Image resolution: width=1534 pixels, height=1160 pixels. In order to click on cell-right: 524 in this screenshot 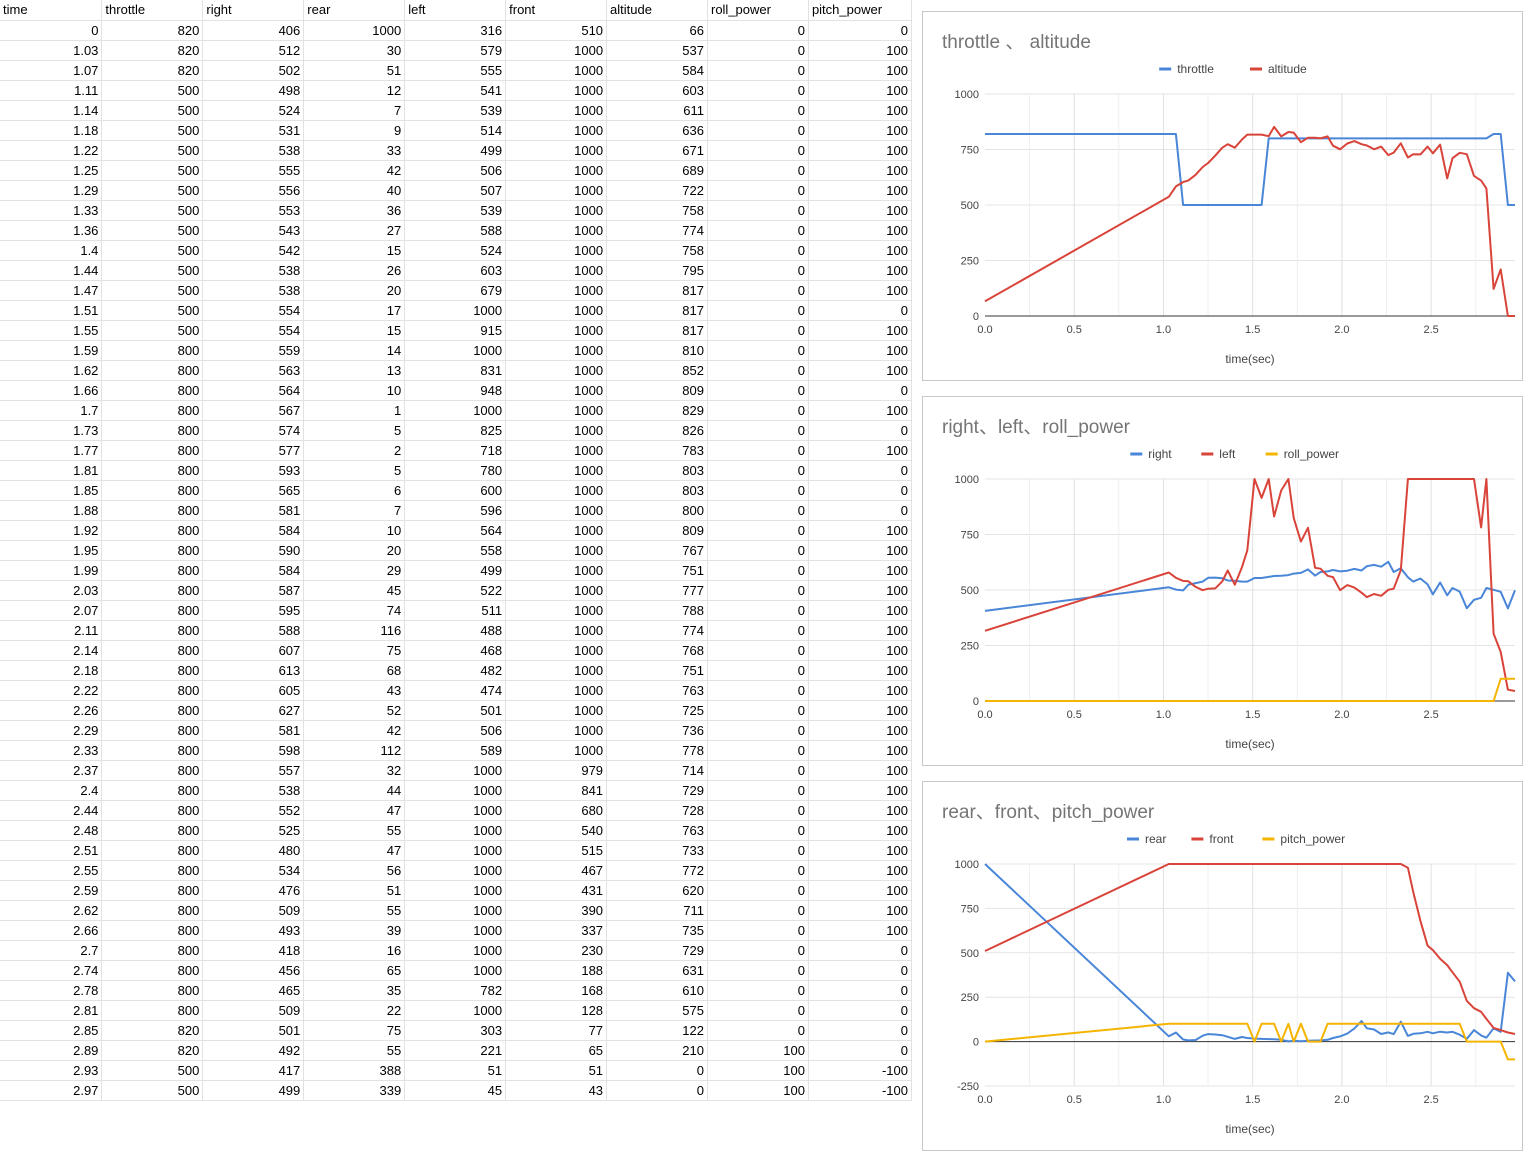, I will do `click(253, 110)`.